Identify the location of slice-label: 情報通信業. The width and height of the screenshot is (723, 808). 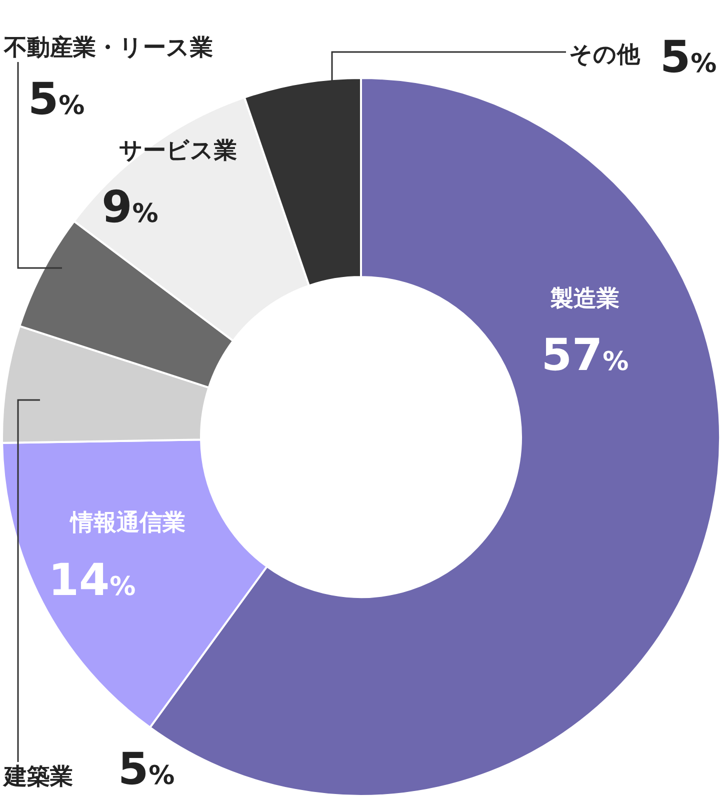
(127, 523).